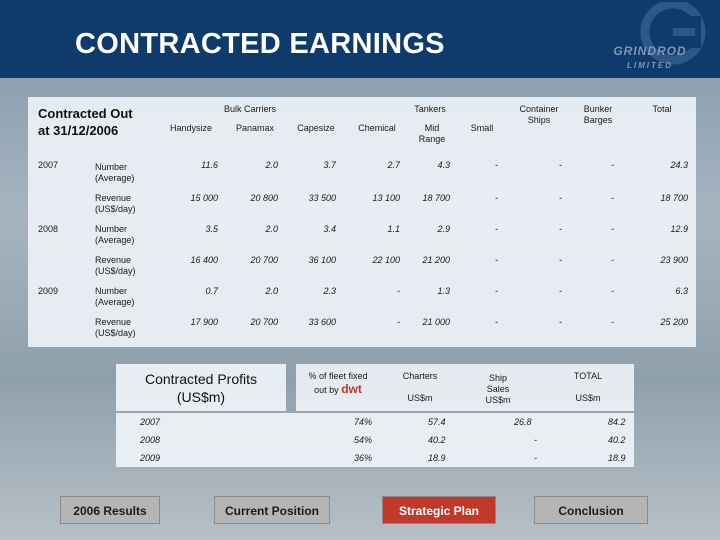 The width and height of the screenshot is (720, 540). Describe the element at coordinates (598, 109) in the screenshot. I see `col-header-bunker-line-1: Bunker` at that location.